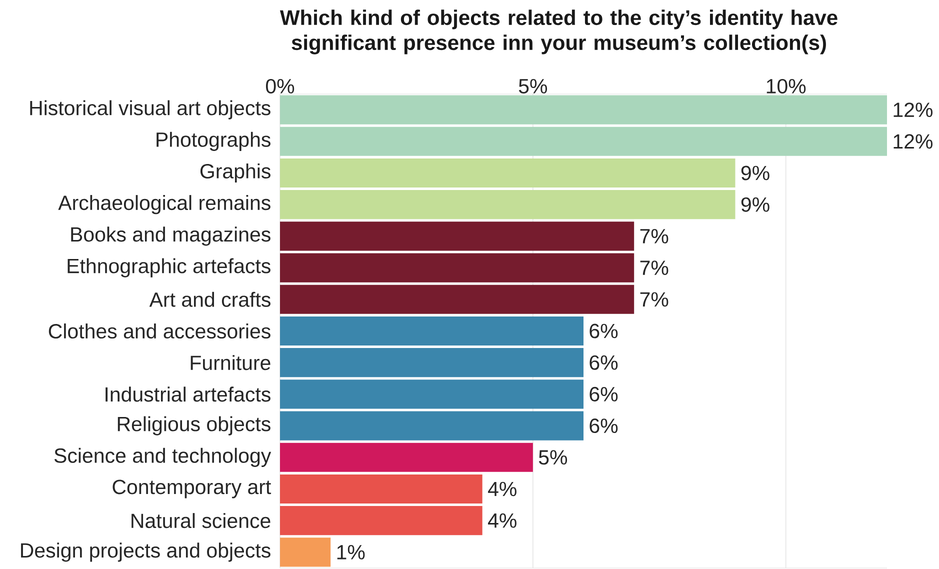 Image resolution: width=939 pixels, height=569 pixels. Describe the element at coordinates (280, 86) in the screenshot. I see `x-tick-label: 0%` at that location.